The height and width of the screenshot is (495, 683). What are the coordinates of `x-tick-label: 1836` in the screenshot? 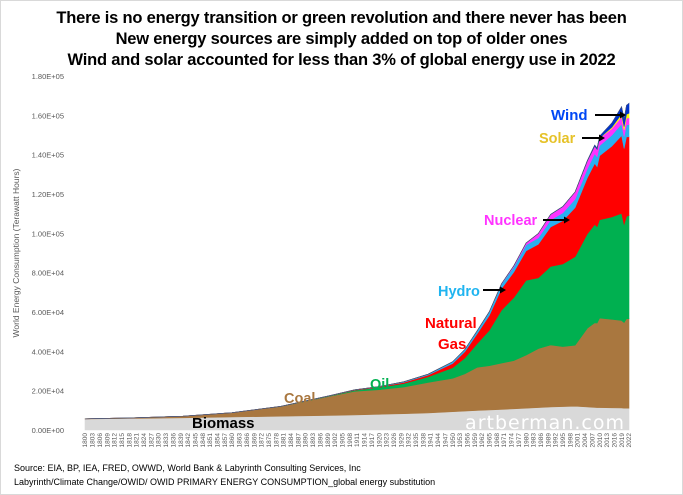 It's located at (173, 440).